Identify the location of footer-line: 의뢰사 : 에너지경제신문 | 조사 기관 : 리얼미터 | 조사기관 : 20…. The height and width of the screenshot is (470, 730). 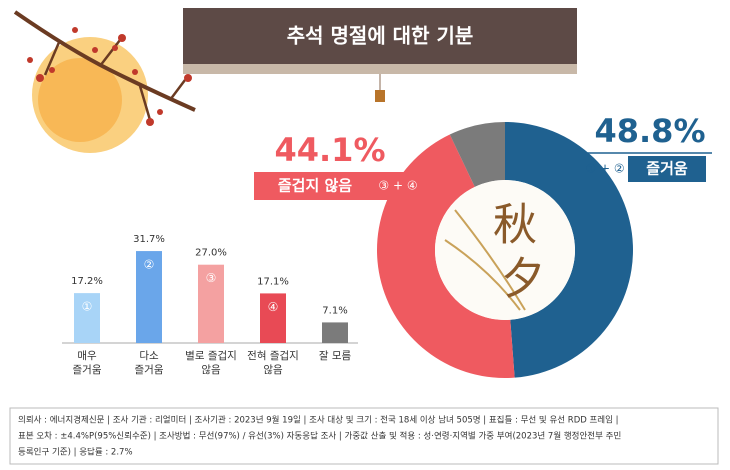
(318, 420).